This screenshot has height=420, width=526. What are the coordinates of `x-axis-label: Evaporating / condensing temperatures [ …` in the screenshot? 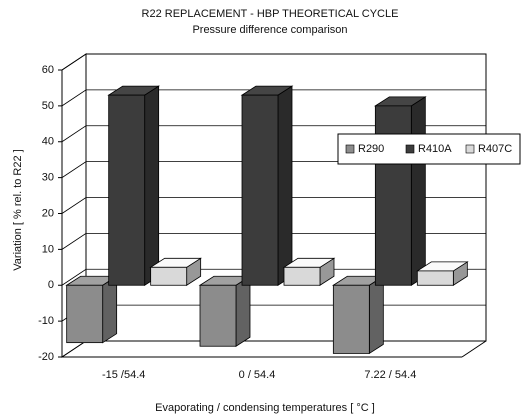 It's located at (265, 408).